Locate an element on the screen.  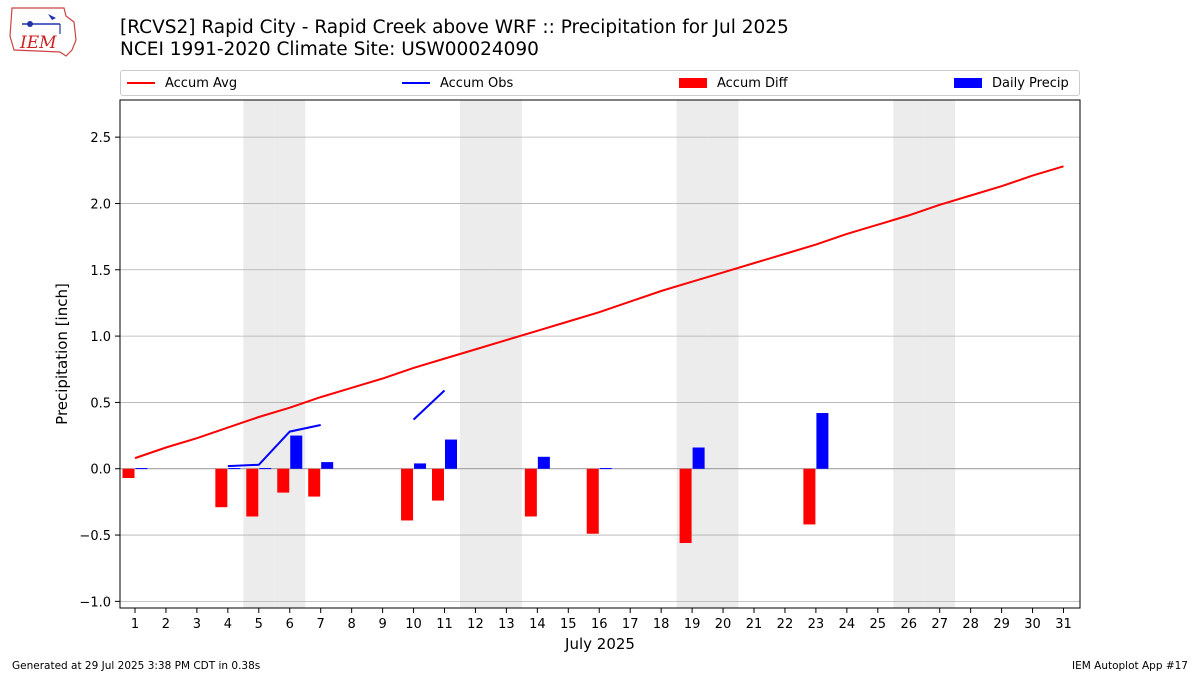
x-tick-label: 26 is located at coordinates (908, 624).